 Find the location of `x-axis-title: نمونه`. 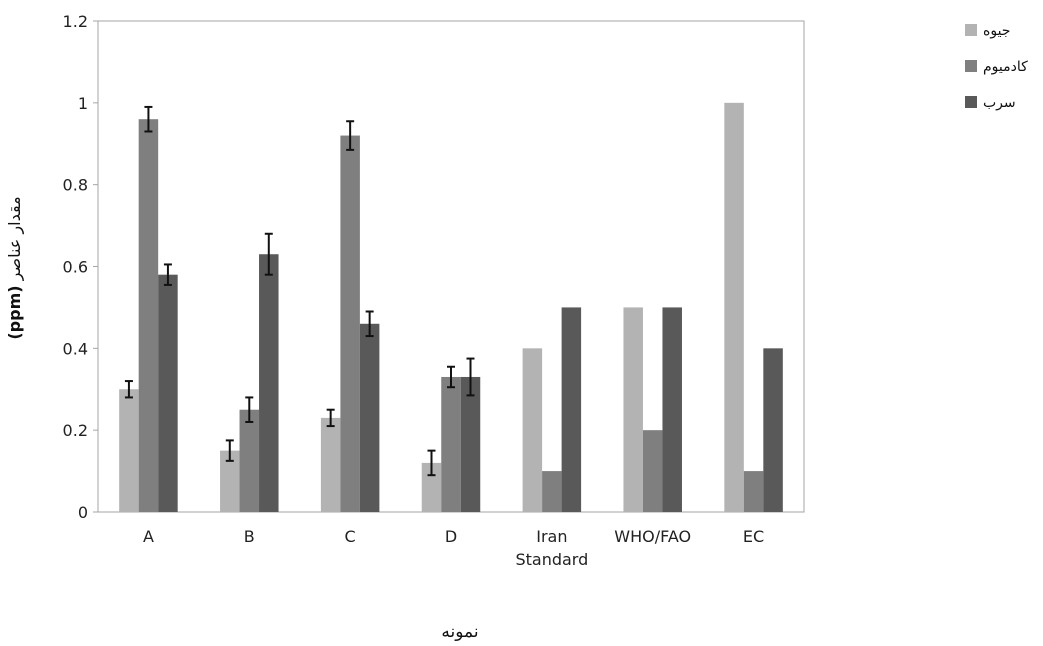

x-axis-title: نمونه is located at coordinates (459, 632).